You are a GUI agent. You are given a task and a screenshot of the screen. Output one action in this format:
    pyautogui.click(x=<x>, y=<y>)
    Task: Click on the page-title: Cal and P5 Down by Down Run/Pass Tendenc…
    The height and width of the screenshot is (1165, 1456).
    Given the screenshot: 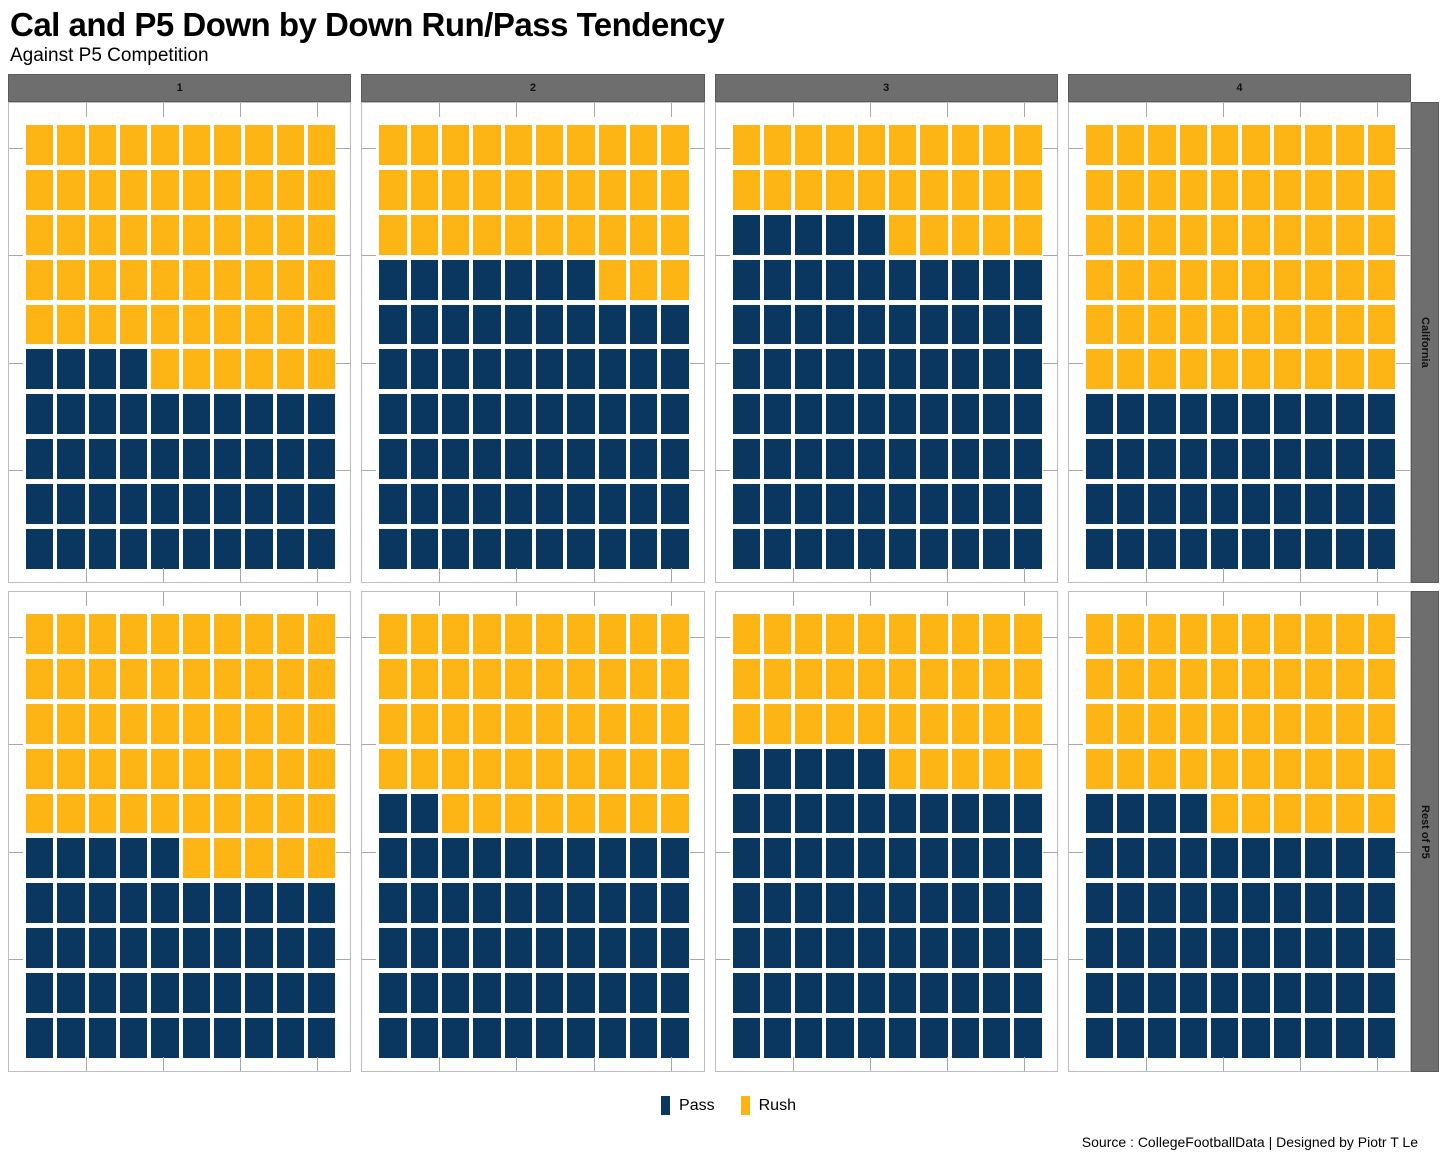 What is the action you would take?
    pyautogui.click(x=367, y=24)
    